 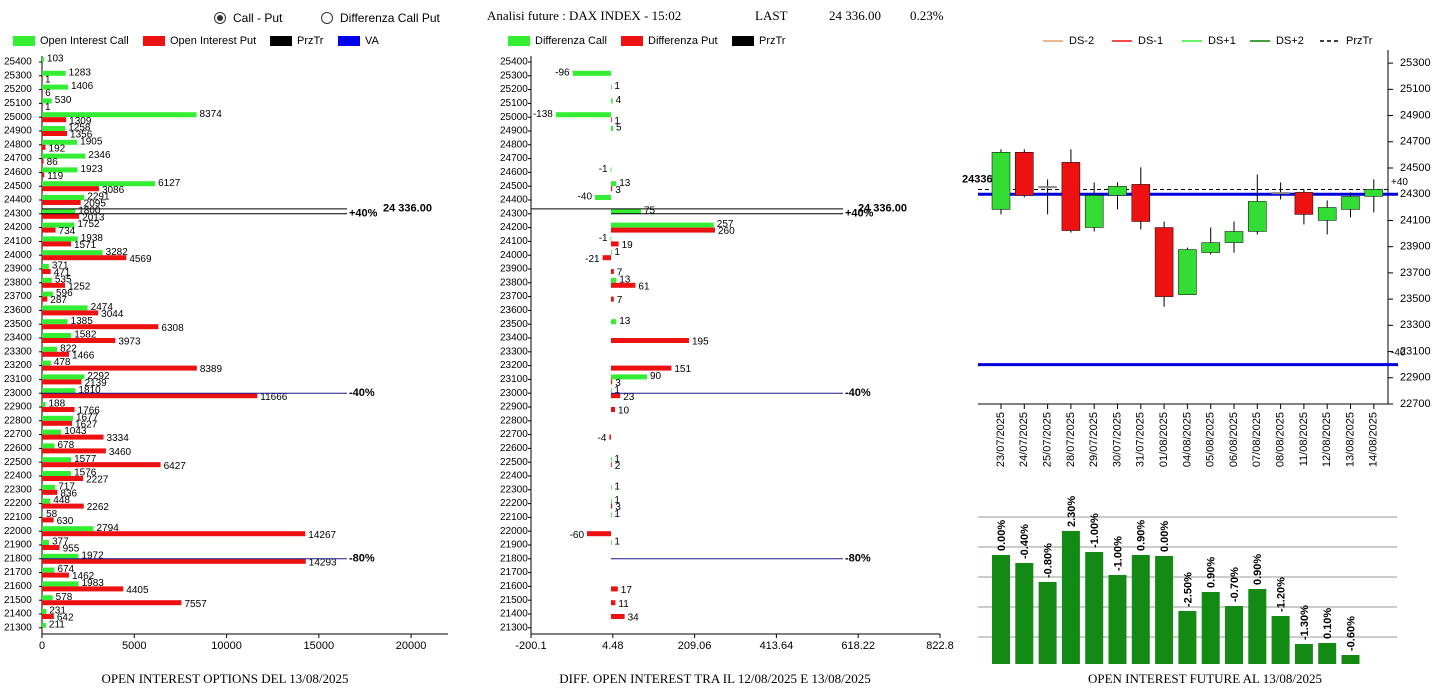 I want to click on value-label: 674, so click(x=65, y=569).